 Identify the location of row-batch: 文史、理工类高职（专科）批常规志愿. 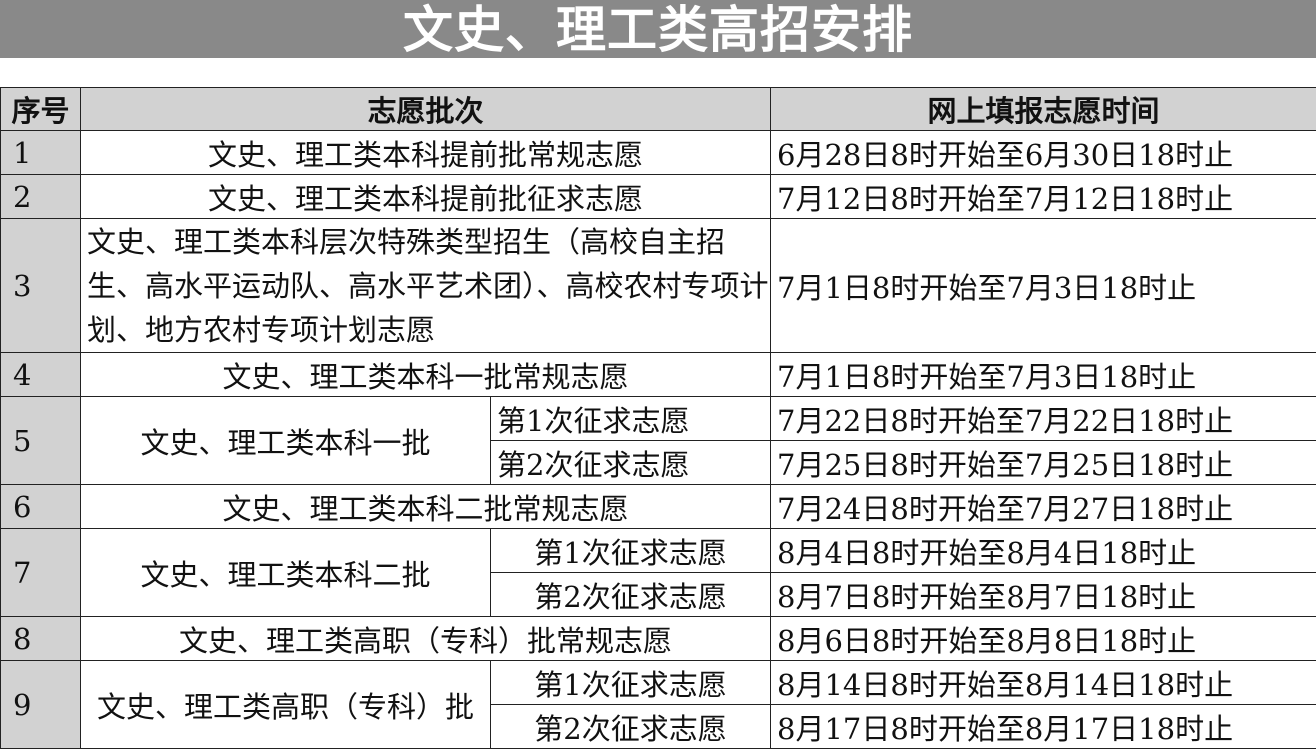
(425, 638).